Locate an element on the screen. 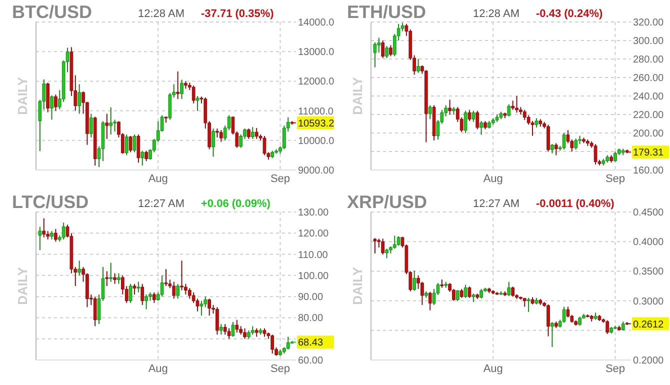  y-tick-label: 110.00 is located at coordinates (313, 255).